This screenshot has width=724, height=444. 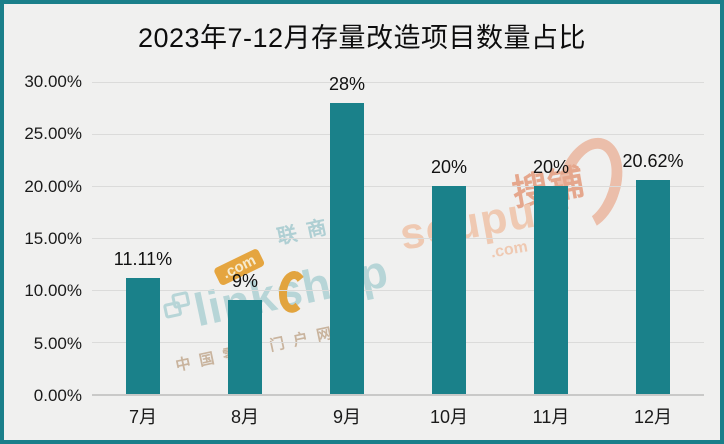 I want to click on bar-7月, so click(x=143, y=336).